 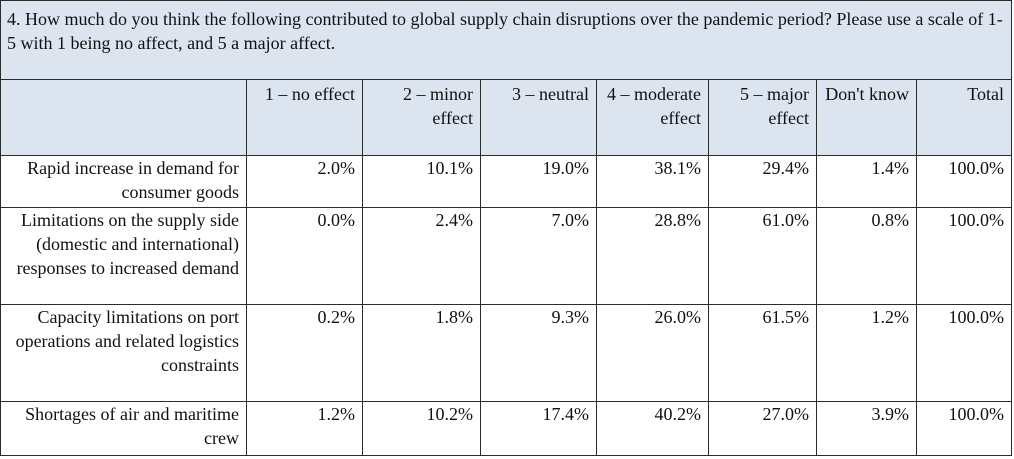 I want to click on cell-value: 0.8%, so click(x=866, y=256).